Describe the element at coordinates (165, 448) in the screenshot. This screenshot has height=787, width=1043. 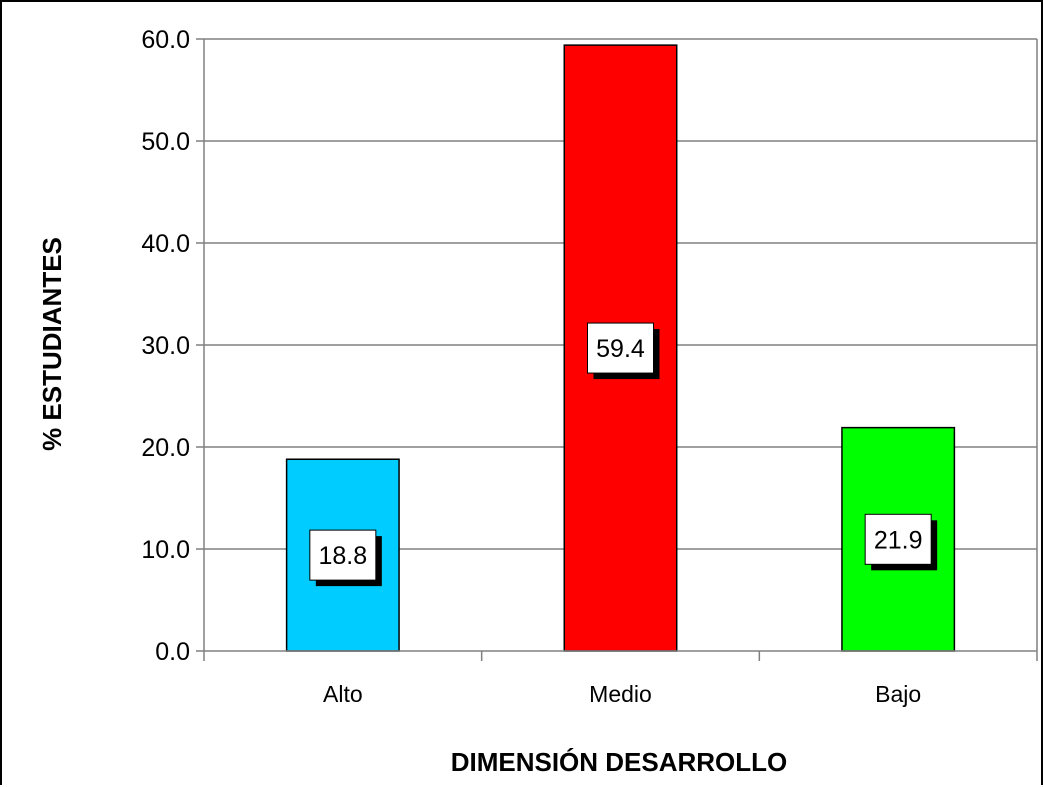
I see `y-tick-label: 20.0` at that location.